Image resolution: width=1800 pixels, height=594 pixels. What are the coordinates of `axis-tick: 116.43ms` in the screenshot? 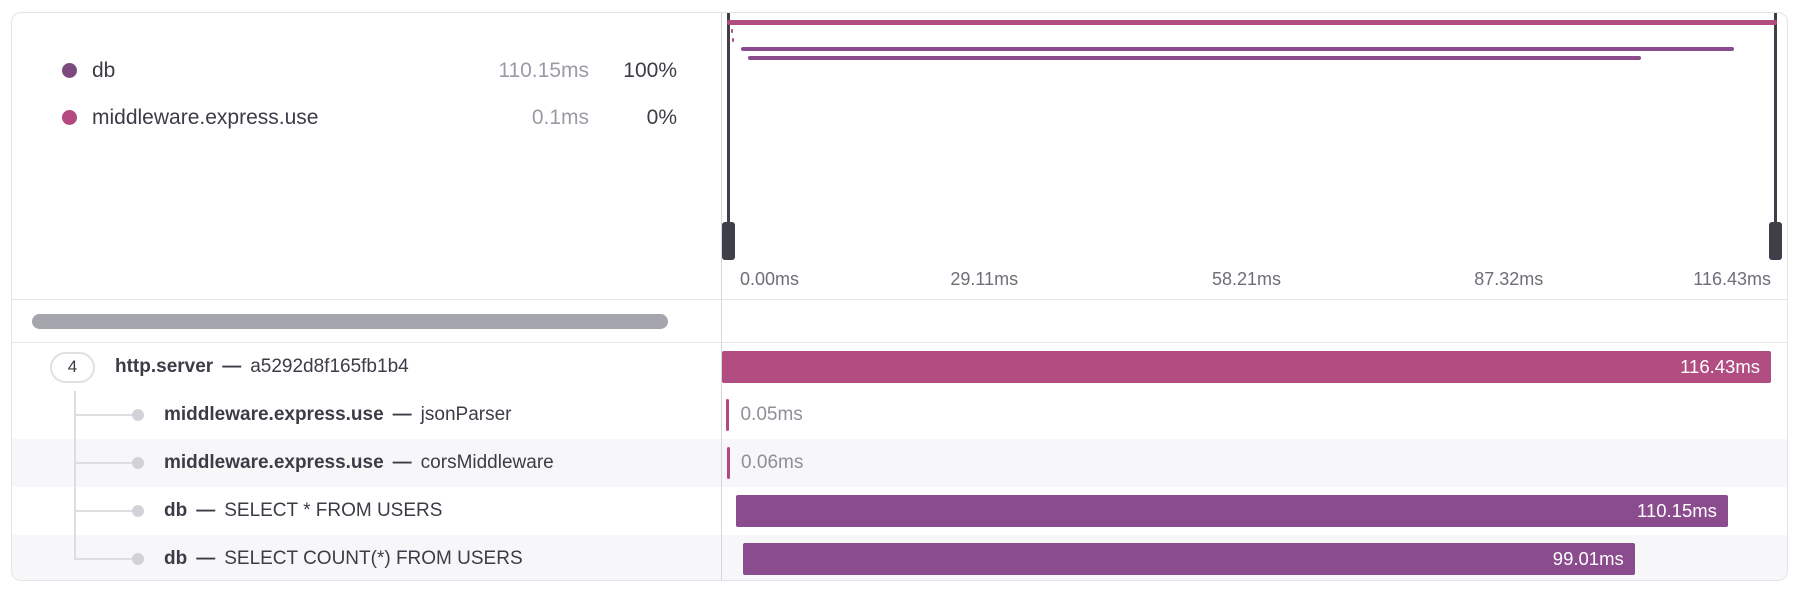 It's located at (1732, 279).